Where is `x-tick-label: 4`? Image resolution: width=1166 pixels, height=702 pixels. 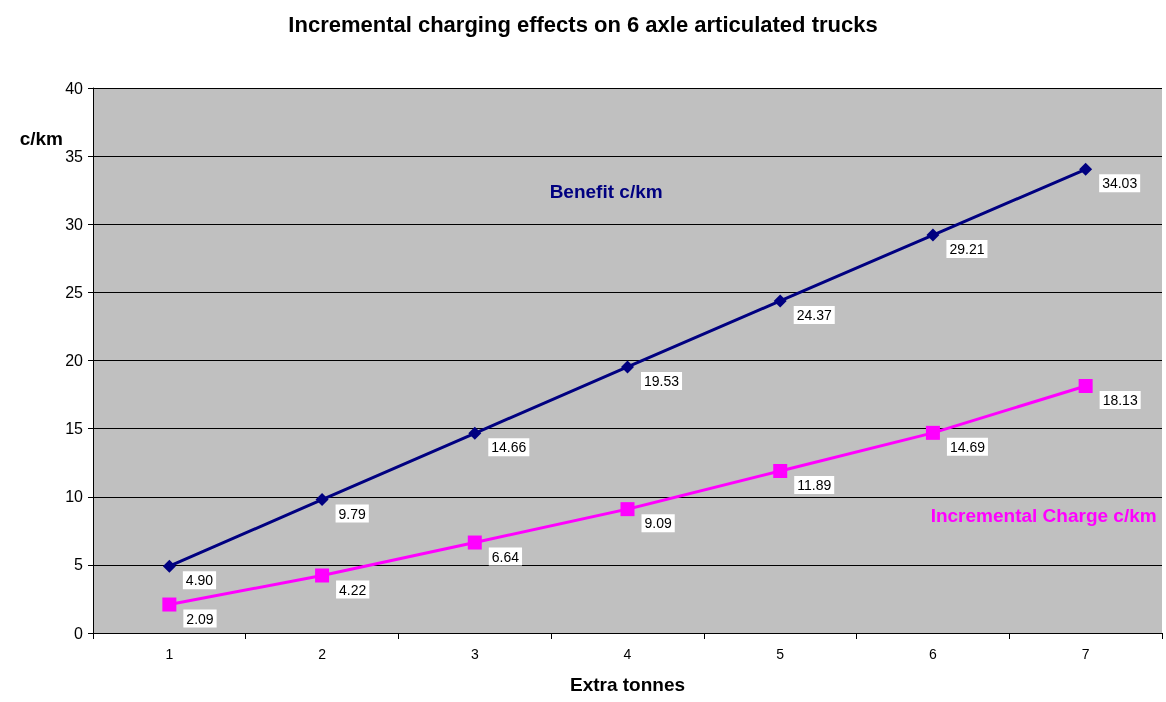 x-tick-label: 4 is located at coordinates (627, 654).